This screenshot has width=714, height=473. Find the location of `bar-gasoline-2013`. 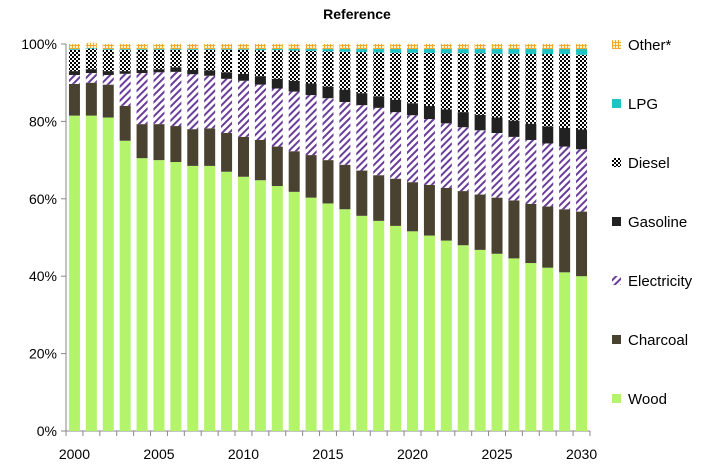

bar-gasoline-2013 is located at coordinates (294, 86).